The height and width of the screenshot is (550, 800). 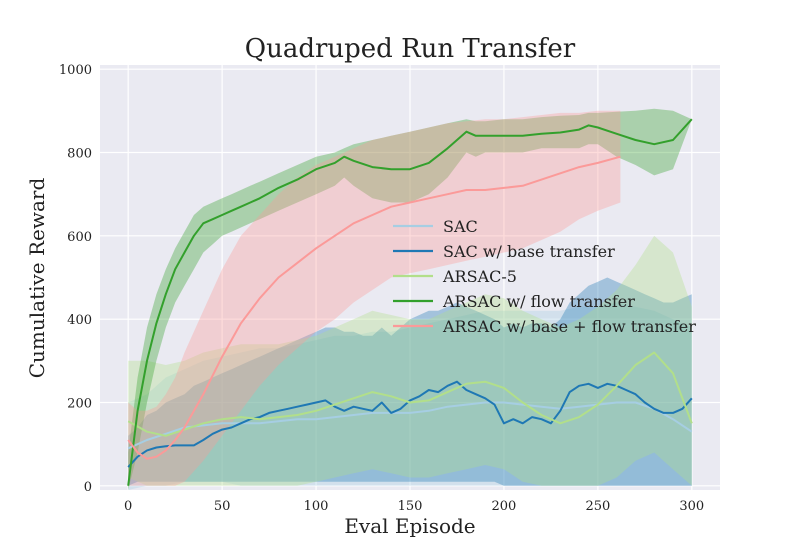 What do you see at coordinates (222, 506) in the screenshot?
I see `x-tick-label: 50` at bounding box center [222, 506].